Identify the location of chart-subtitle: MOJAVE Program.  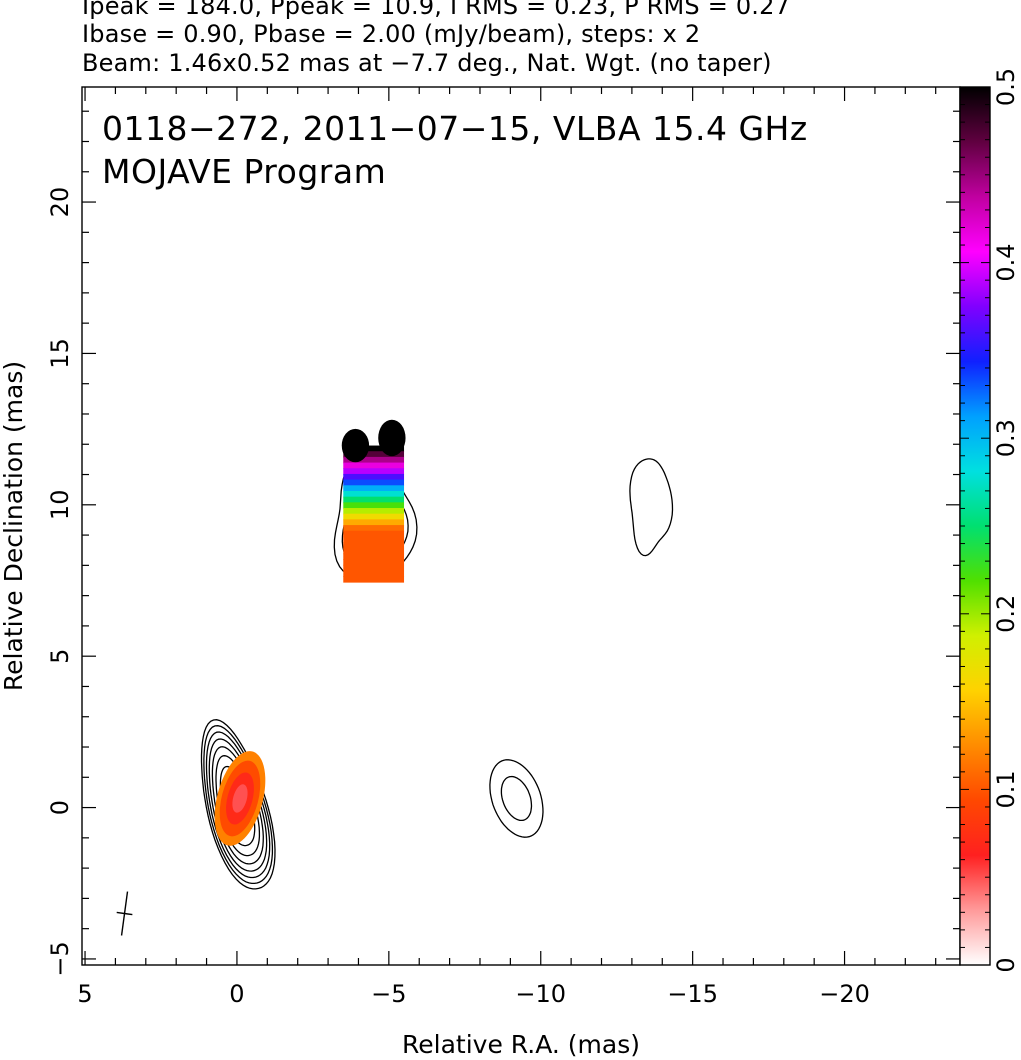
(244, 171).